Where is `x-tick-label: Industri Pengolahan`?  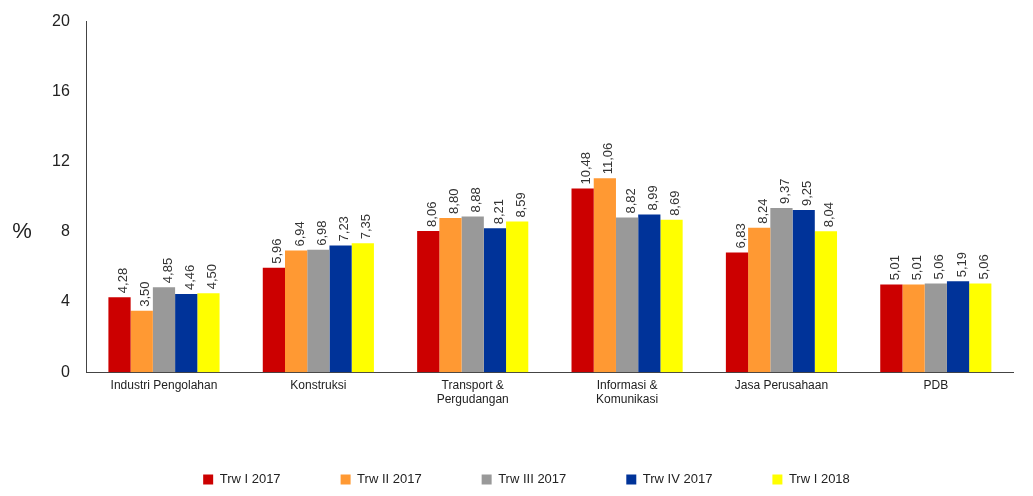 x-tick-label: Industri Pengolahan is located at coordinates (164, 384).